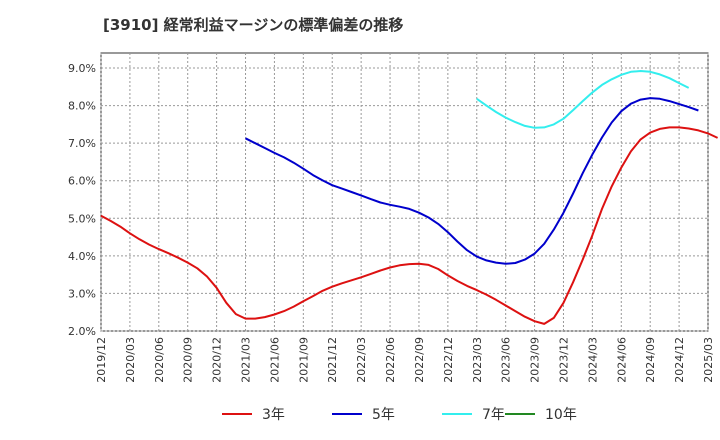  What do you see at coordinates (399, 415) in the screenshot?
I see `legend: 3年 5年 7年 10年` at bounding box center [399, 415].